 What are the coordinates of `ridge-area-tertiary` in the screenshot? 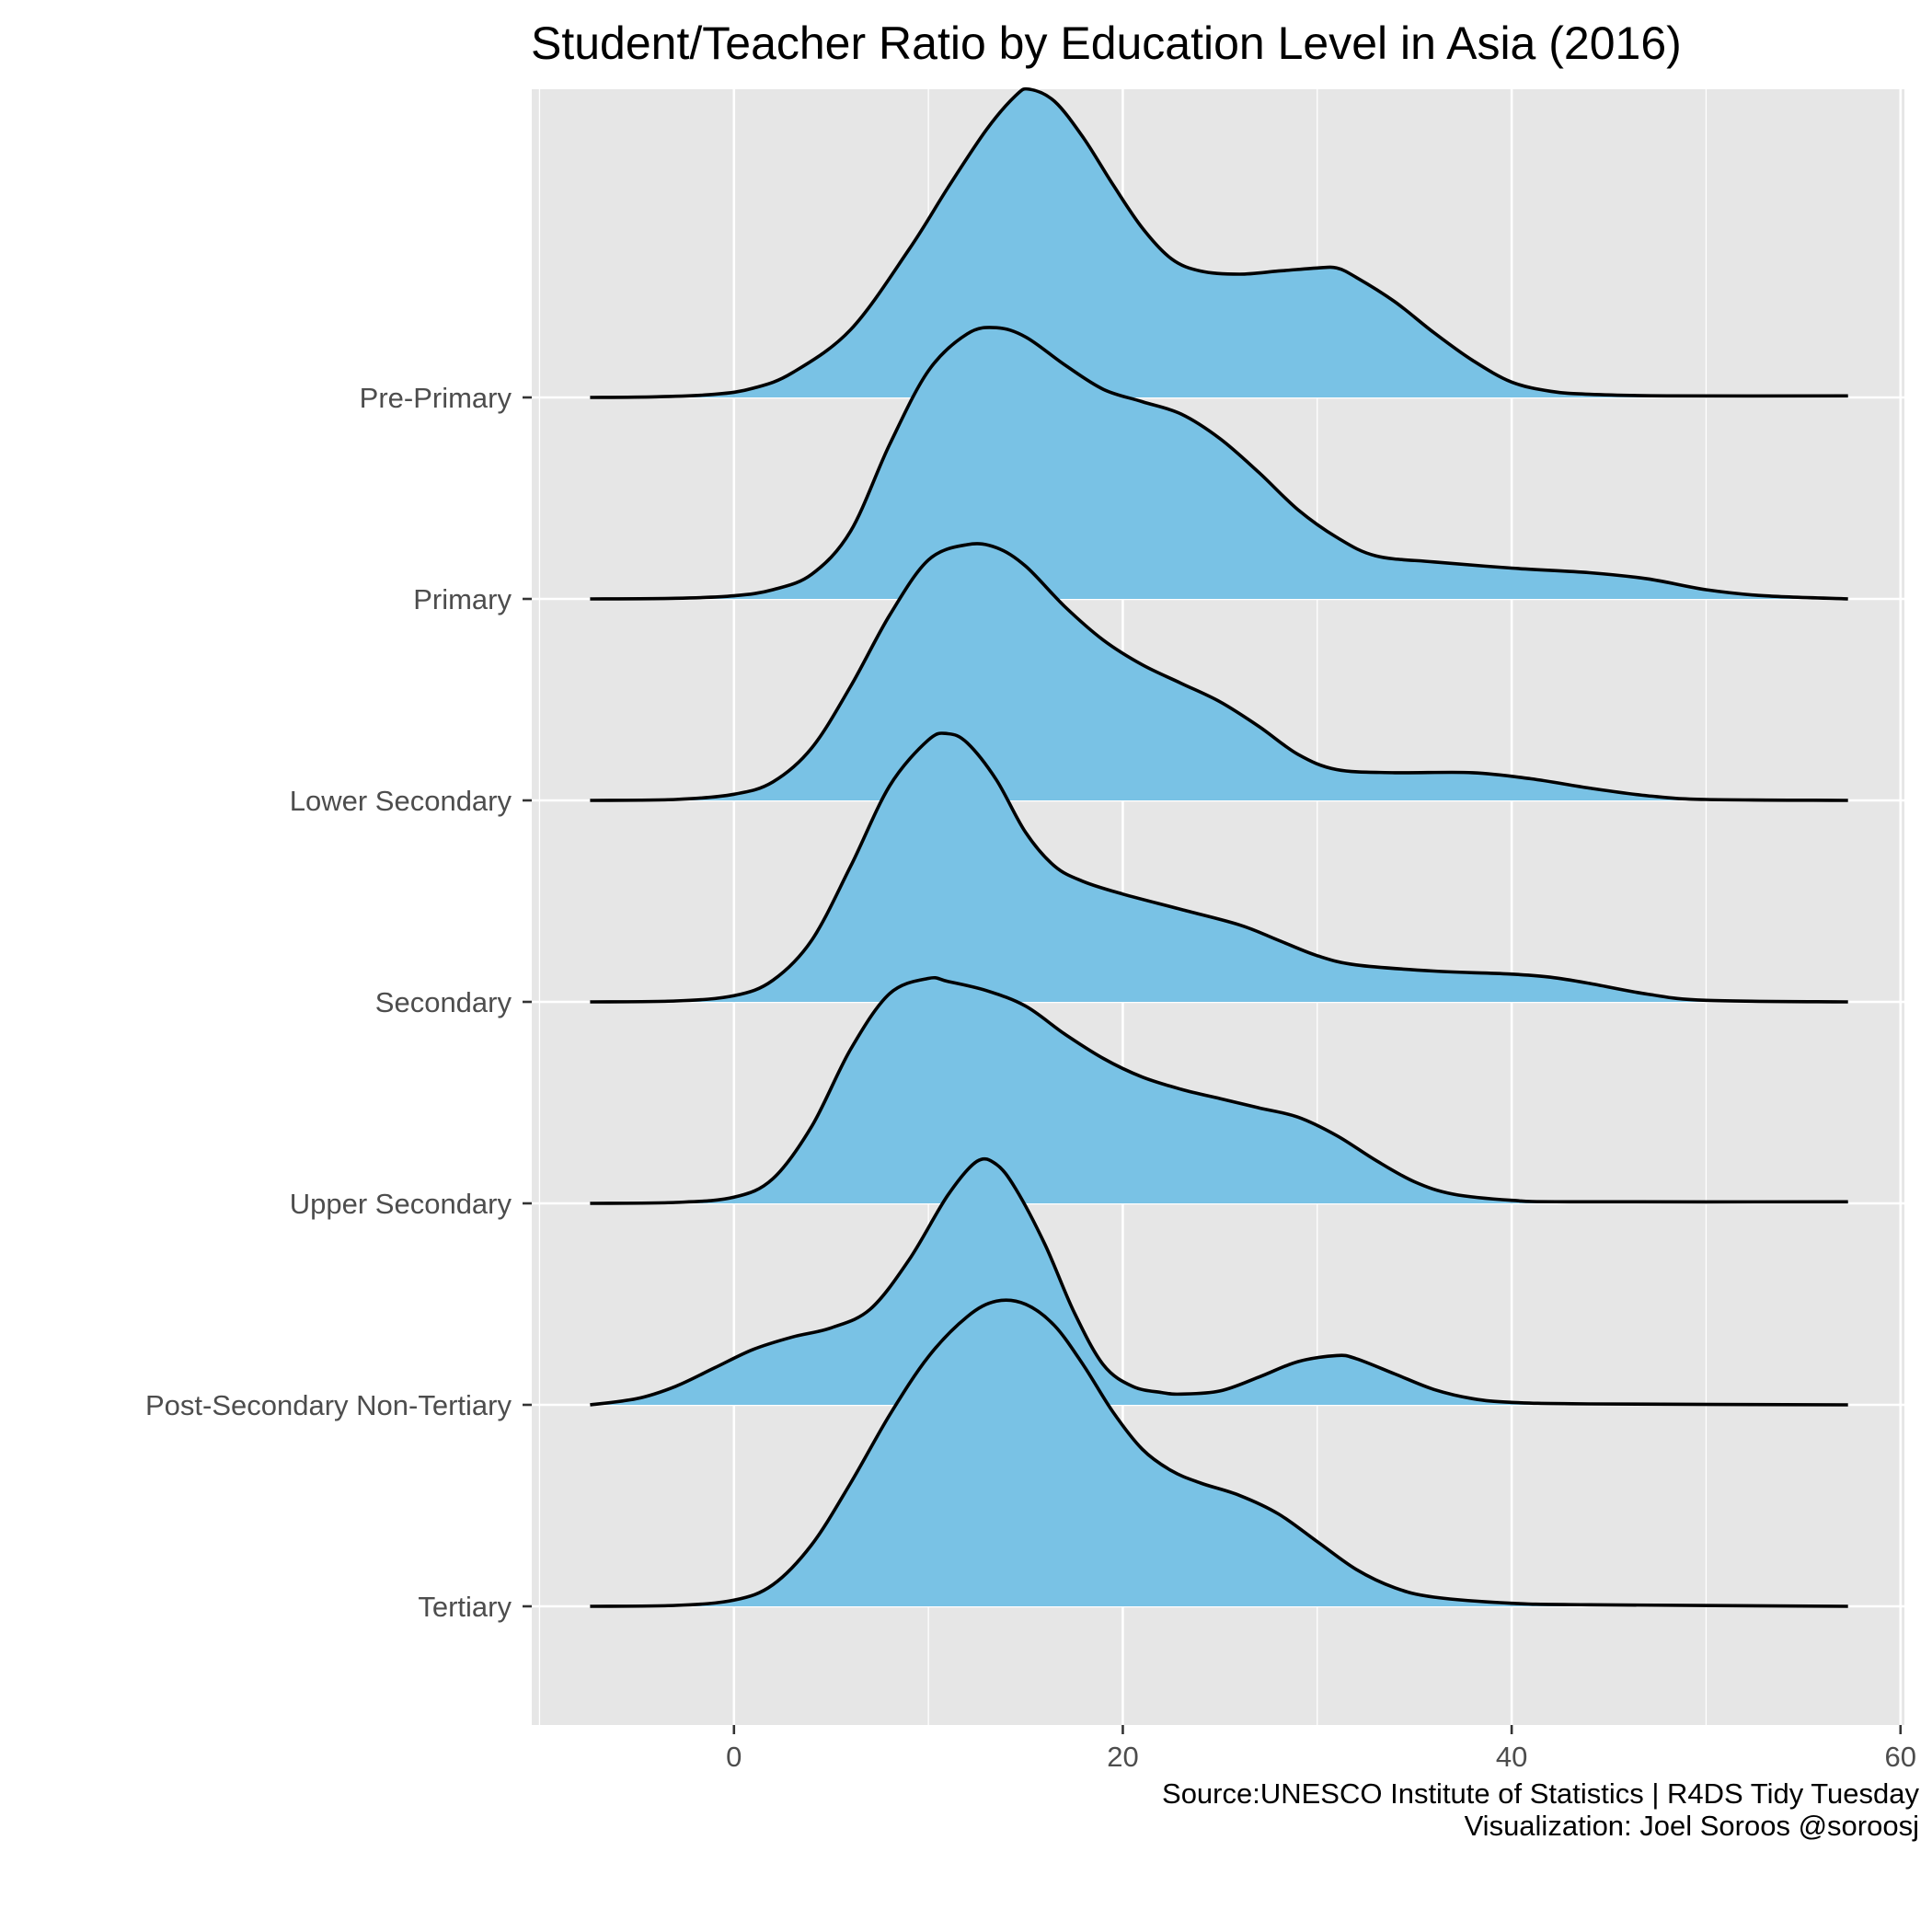 It's located at (1219, 1453).